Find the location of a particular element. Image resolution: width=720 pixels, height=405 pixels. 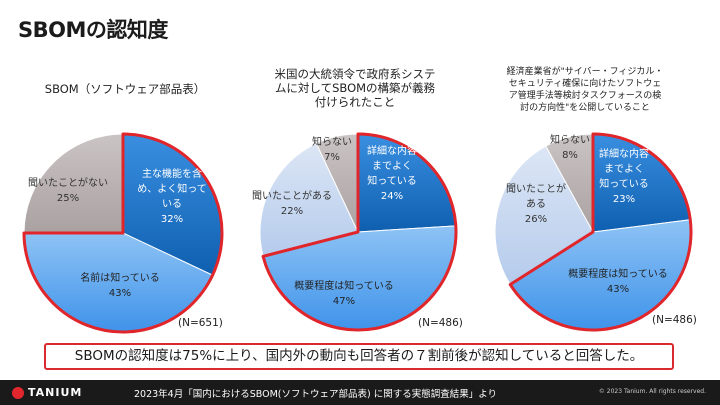

pie-1-sample-size: (N=651) is located at coordinates (200, 323).